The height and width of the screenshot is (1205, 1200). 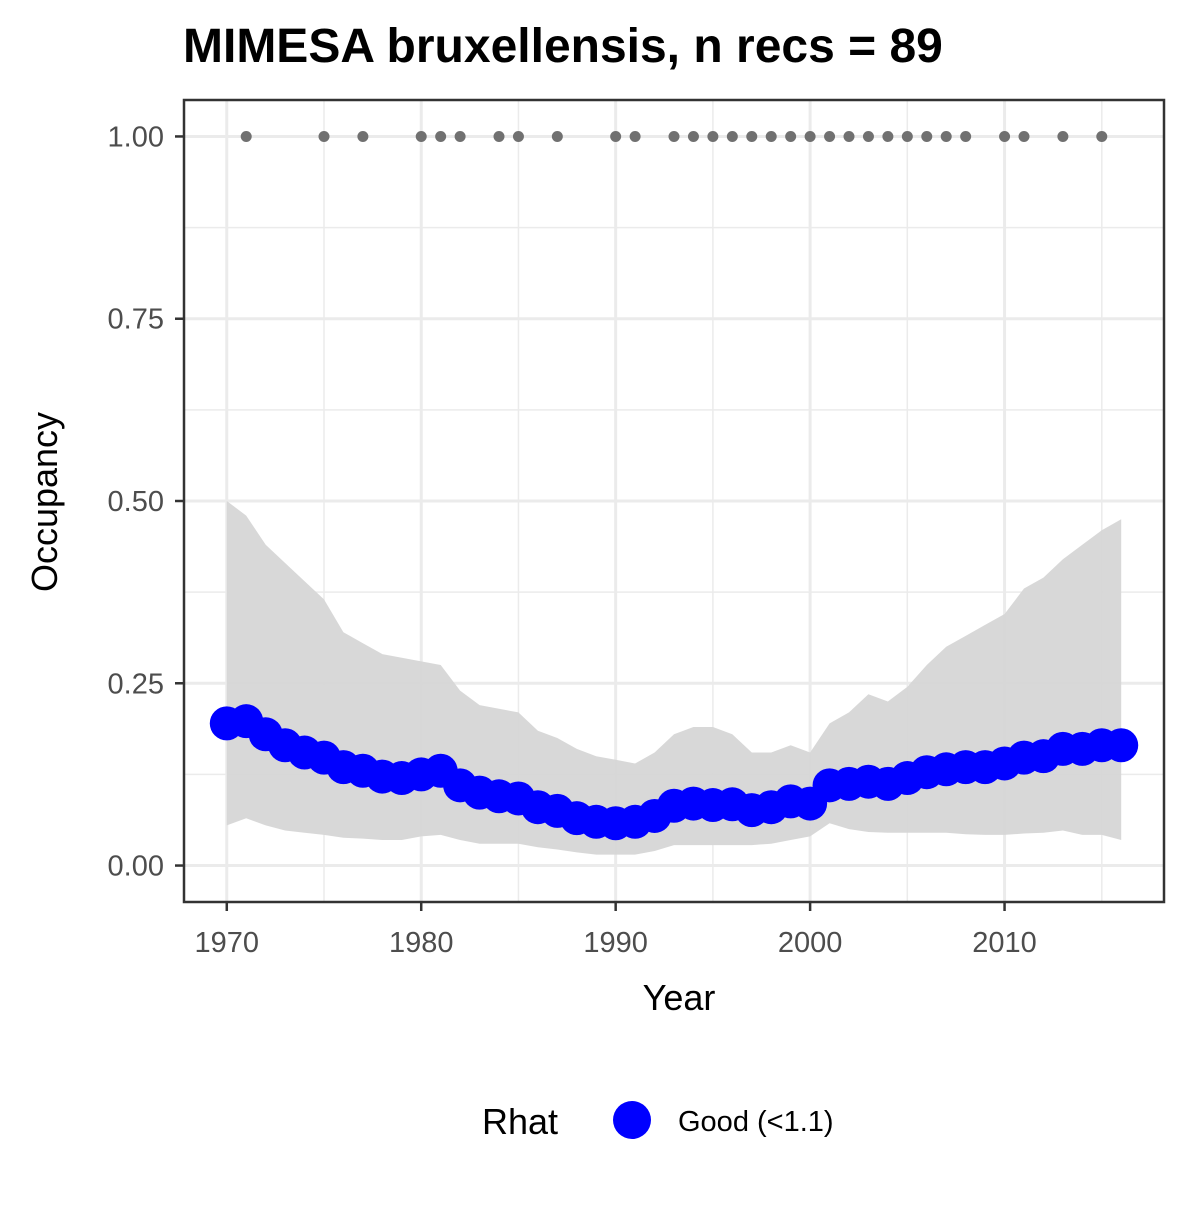 I want to click on x-tick-label: 2010, so click(x=1004, y=943).